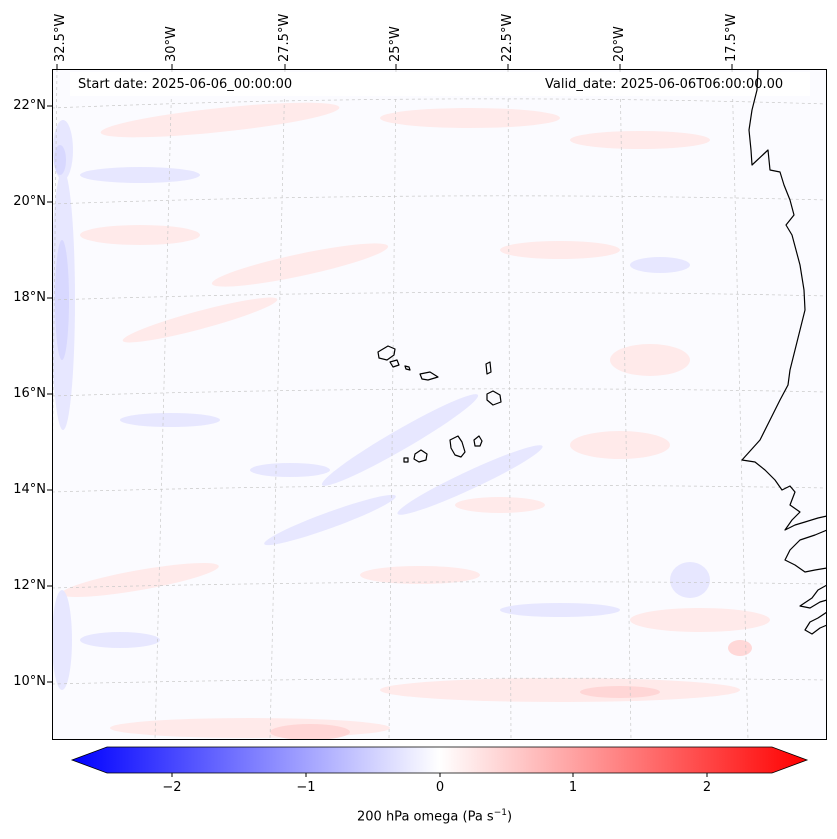  What do you see at coordinates (707, 787) in the screenshot?
I see `colorbar-tick-label: 2` at bounding box center [707, 787].